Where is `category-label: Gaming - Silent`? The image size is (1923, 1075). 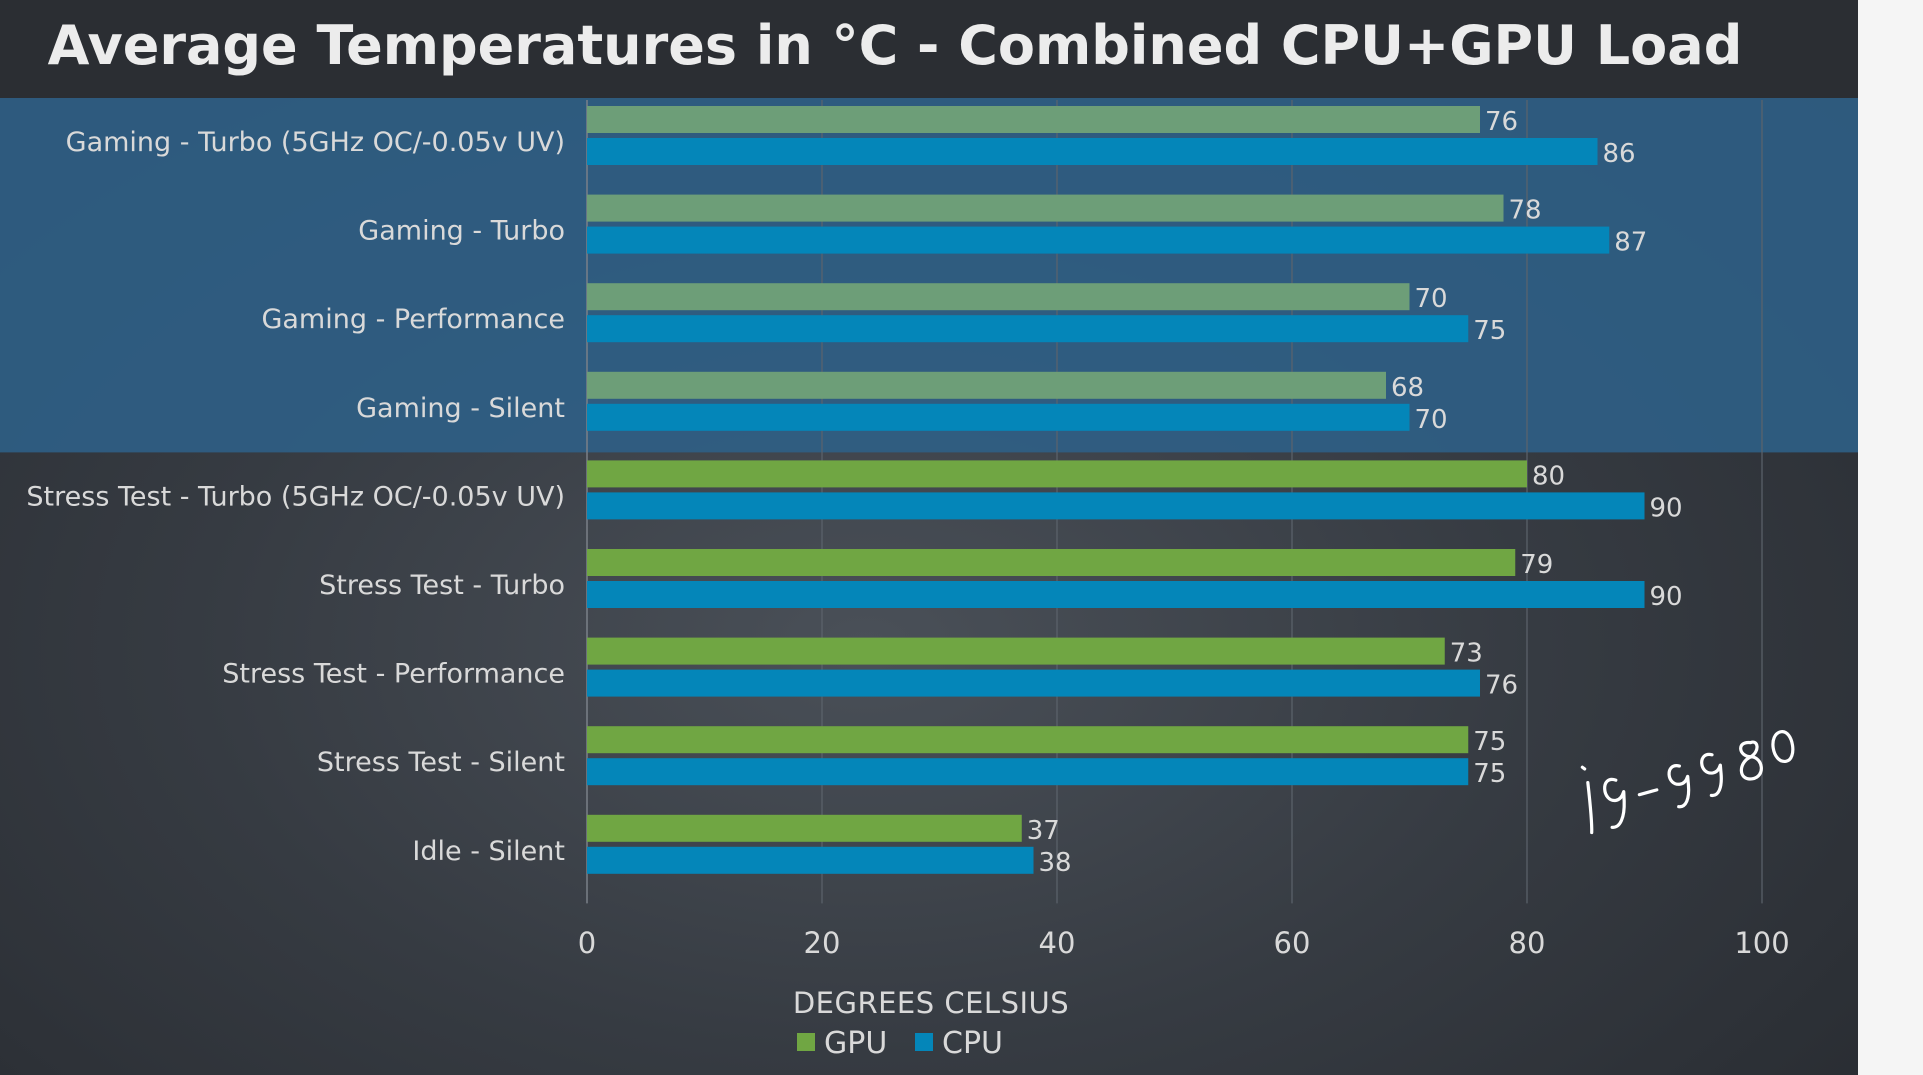 category-label: Gaming - Silent is located at coordinates (460, 408).